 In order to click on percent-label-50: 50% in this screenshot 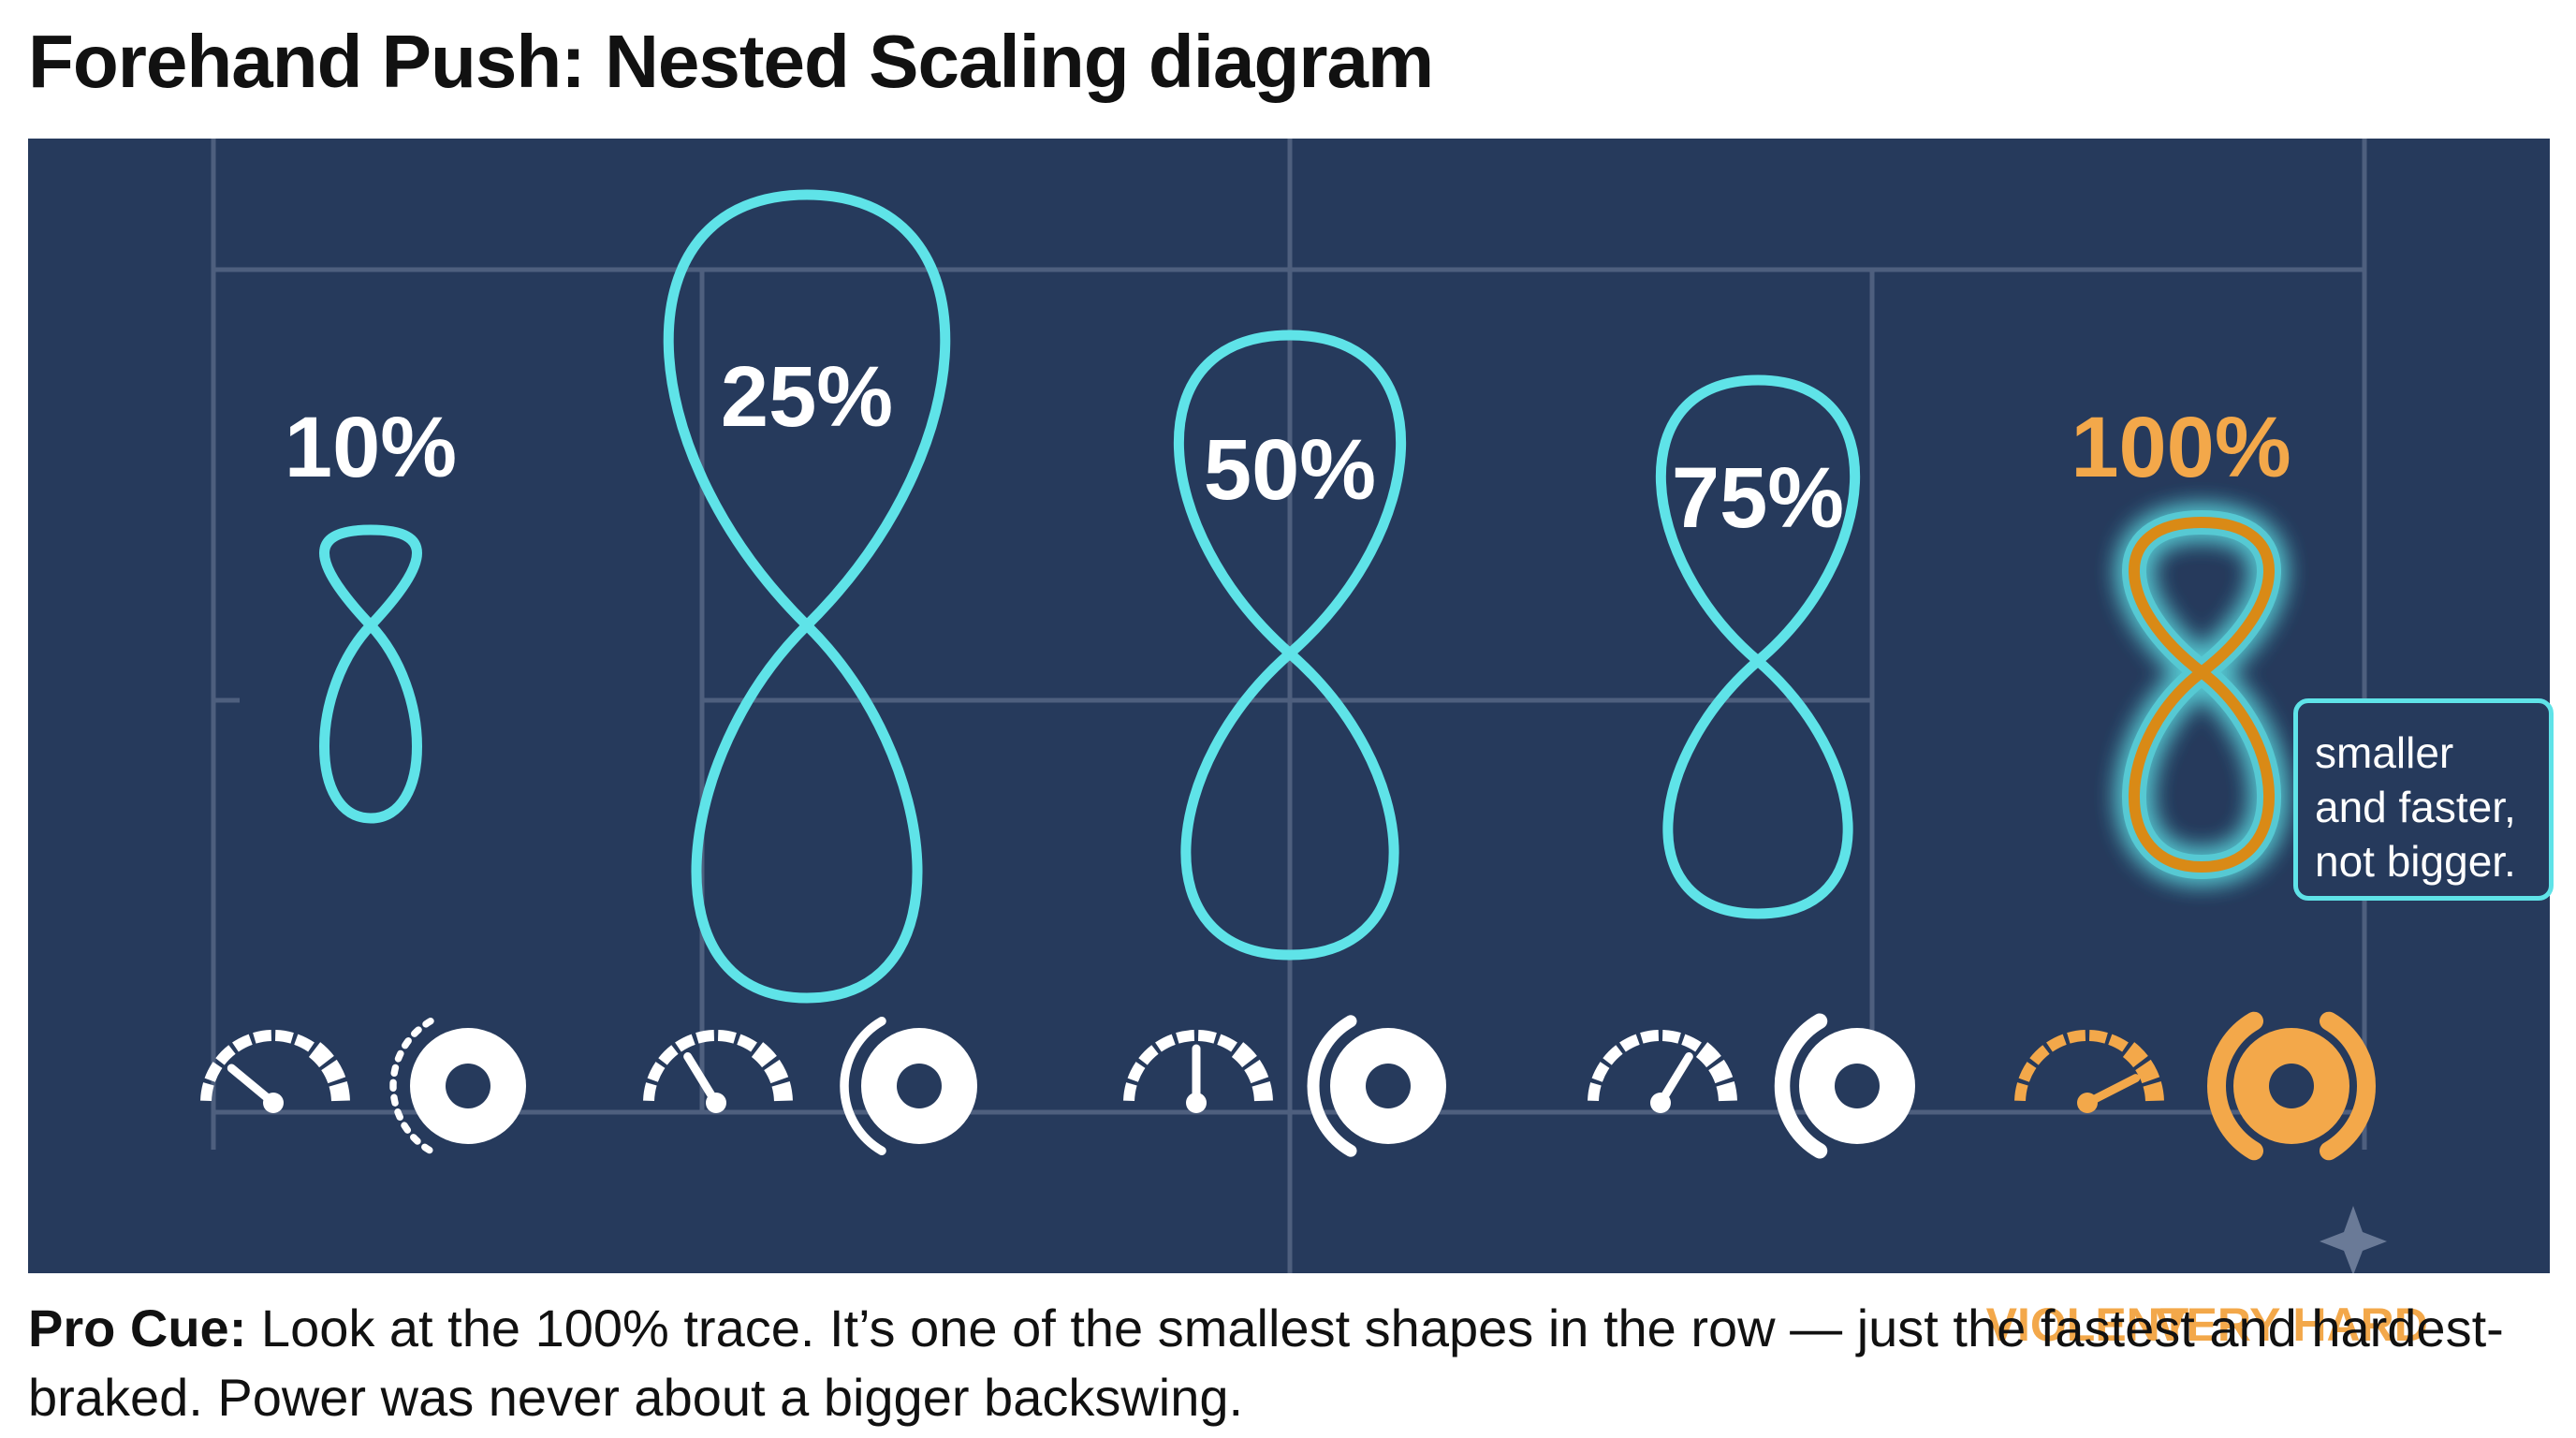, I will do `click(1290, 470)`.